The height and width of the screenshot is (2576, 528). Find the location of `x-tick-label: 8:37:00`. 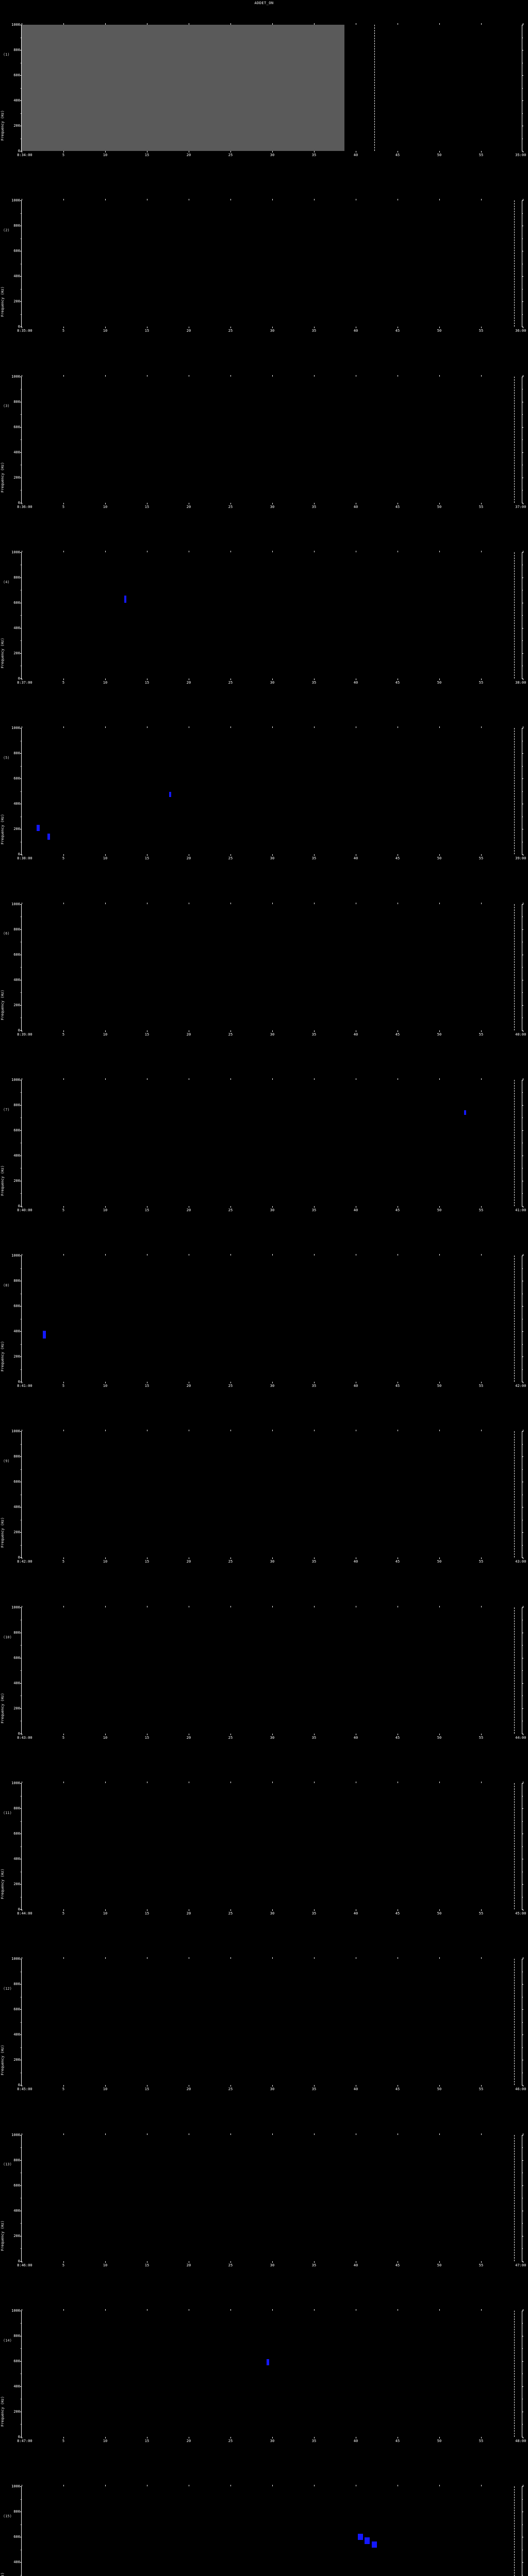

x-tick-label: 8:37:00 is located at coordinates (24, 682).